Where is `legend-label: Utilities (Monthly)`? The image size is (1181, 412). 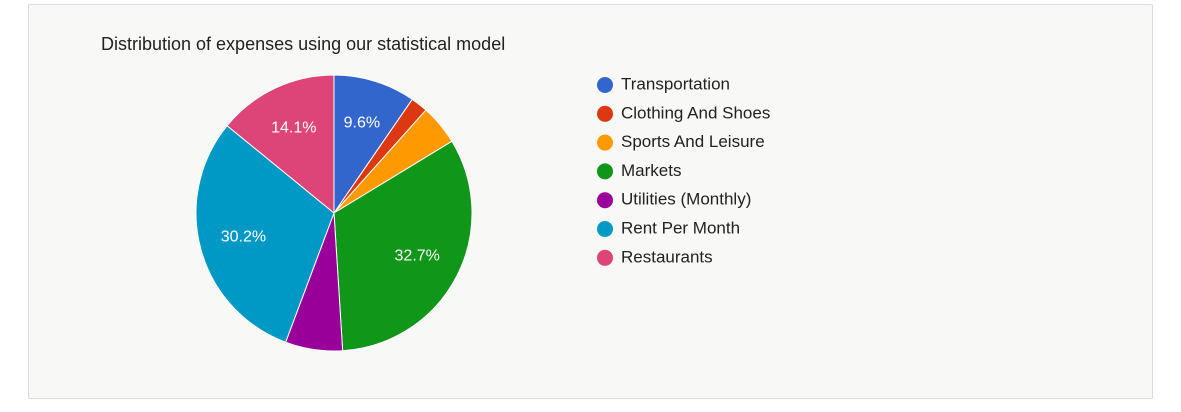 legend-label: Utilities (Monthly) is located at coordinates (686, 199).